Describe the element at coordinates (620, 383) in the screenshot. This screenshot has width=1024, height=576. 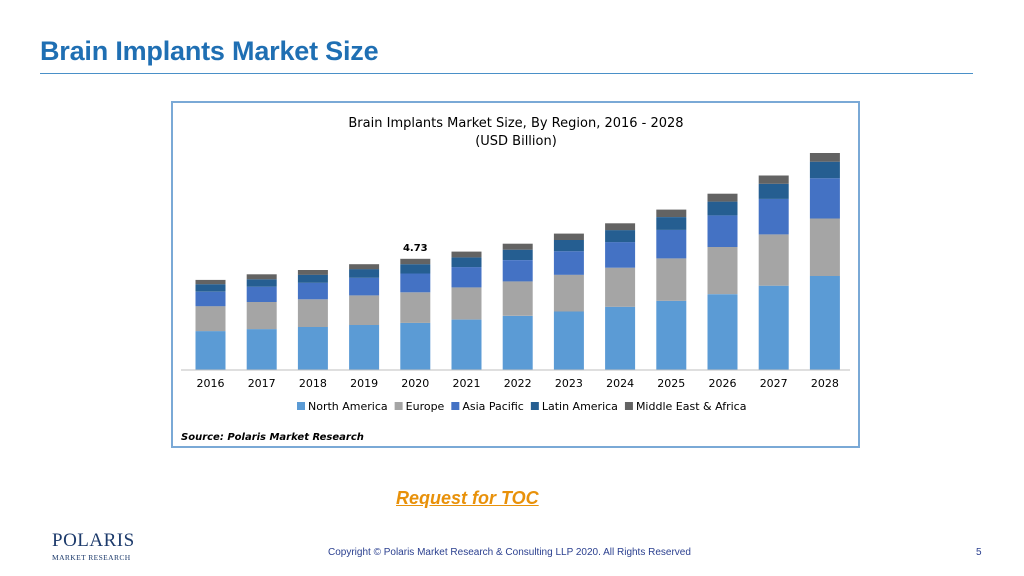
I see `x-tick-label: 2024` at that location.